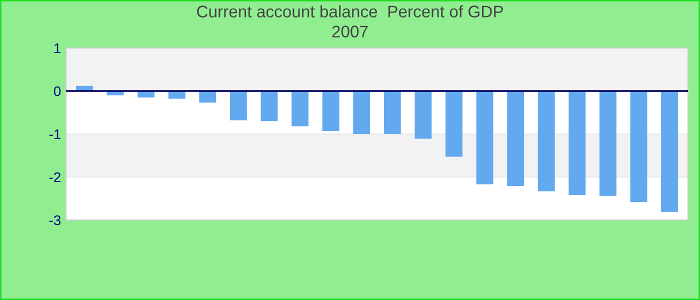 The height and width of the screenshot is (300, 700). I want to click on chart-title: Current account balance Percent of GDP, so click(350, 11).